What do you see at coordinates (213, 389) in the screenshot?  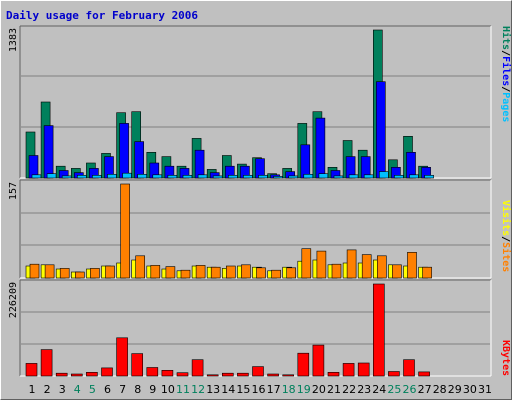 I see `day-label-13: 13` at bounding box center [213, 389].